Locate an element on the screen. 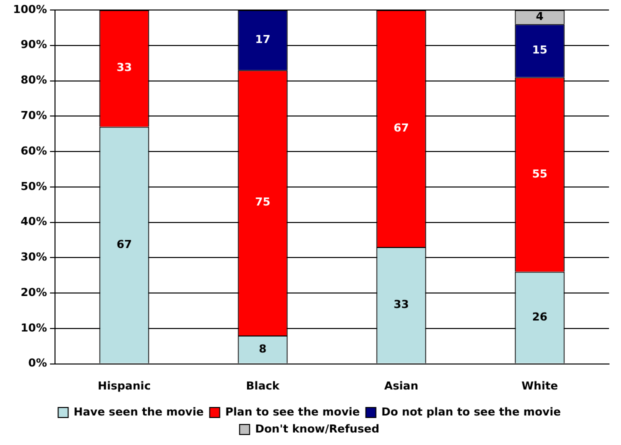  y-tick-label: 0% is located at coordinates (37, 363).